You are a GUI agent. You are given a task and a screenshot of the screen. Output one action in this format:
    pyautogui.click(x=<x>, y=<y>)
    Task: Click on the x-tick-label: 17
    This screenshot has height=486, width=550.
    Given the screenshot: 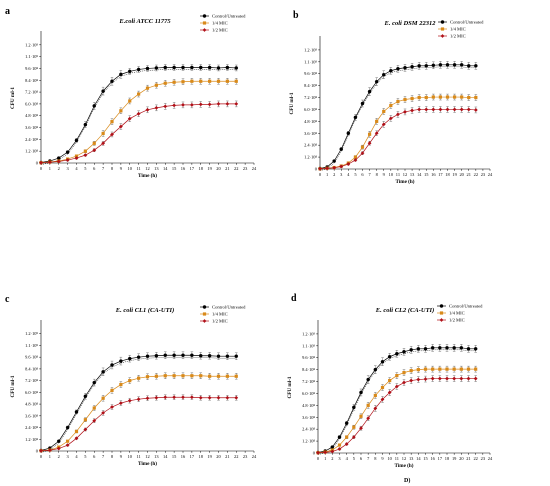 What is the action you would take?
    pyautogui.click(x=440, y=174)
    